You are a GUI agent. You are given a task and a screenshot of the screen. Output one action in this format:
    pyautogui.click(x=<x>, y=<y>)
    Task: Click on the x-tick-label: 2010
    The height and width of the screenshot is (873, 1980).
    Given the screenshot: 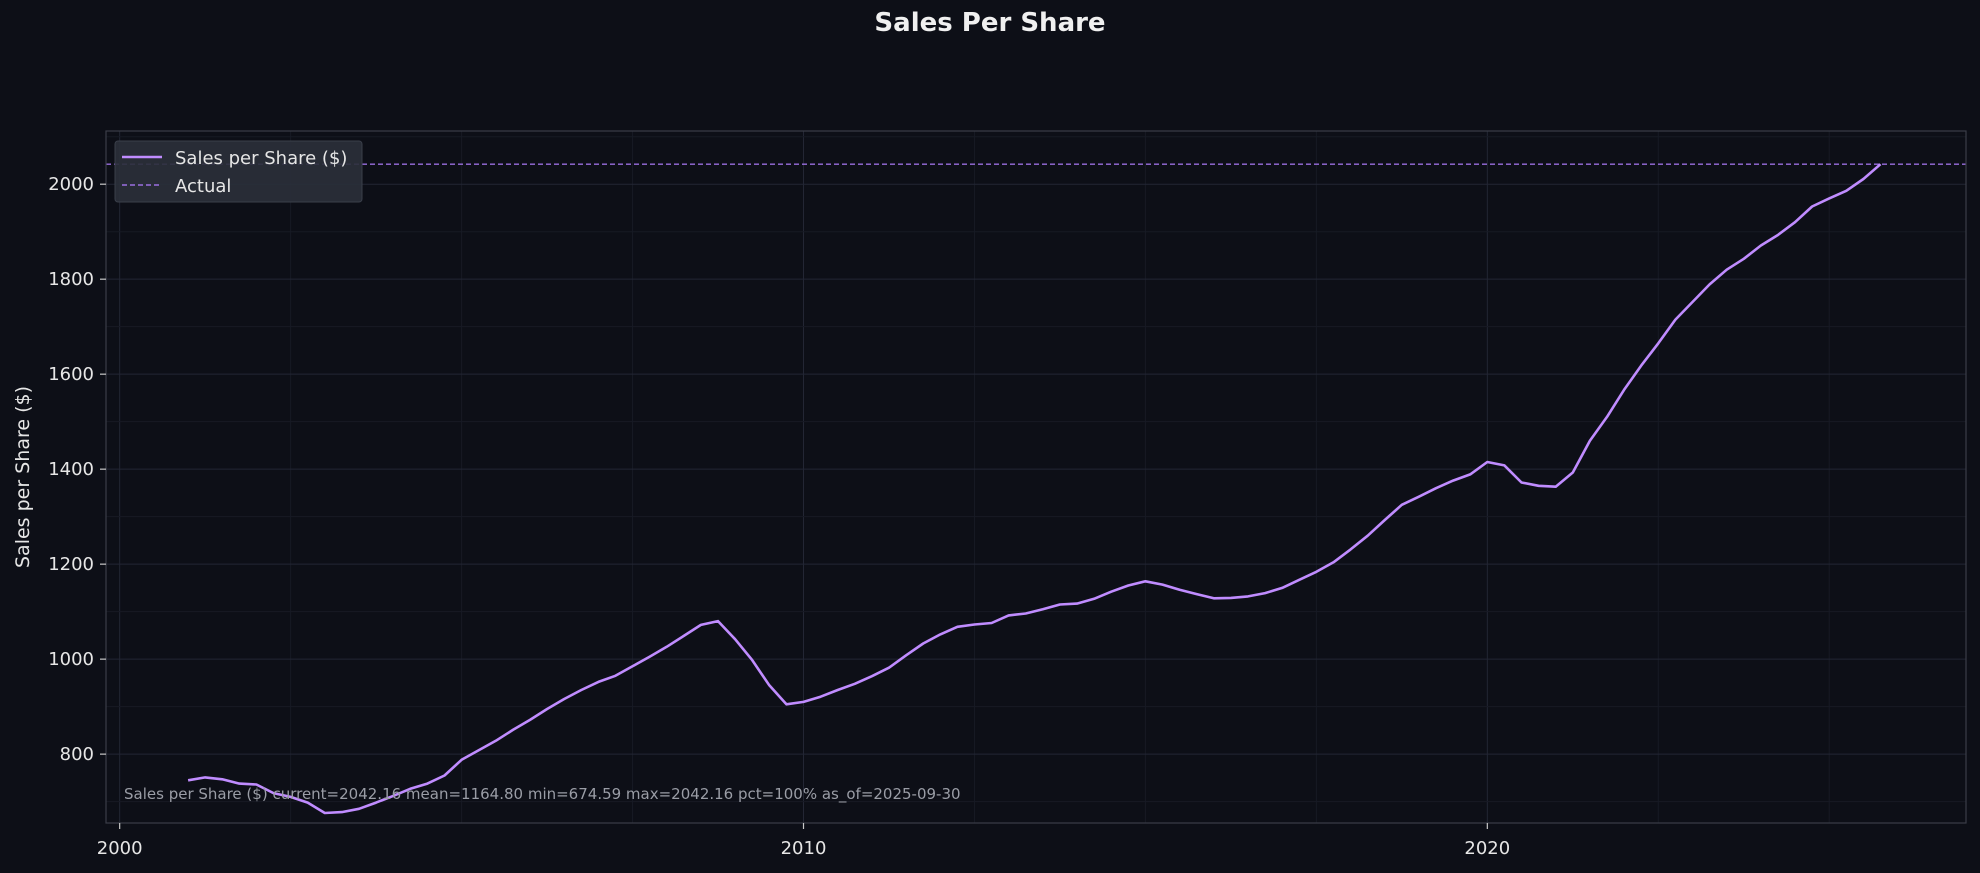 What is the action you would take?
    pyautogui.click(x=804, y=848)
    